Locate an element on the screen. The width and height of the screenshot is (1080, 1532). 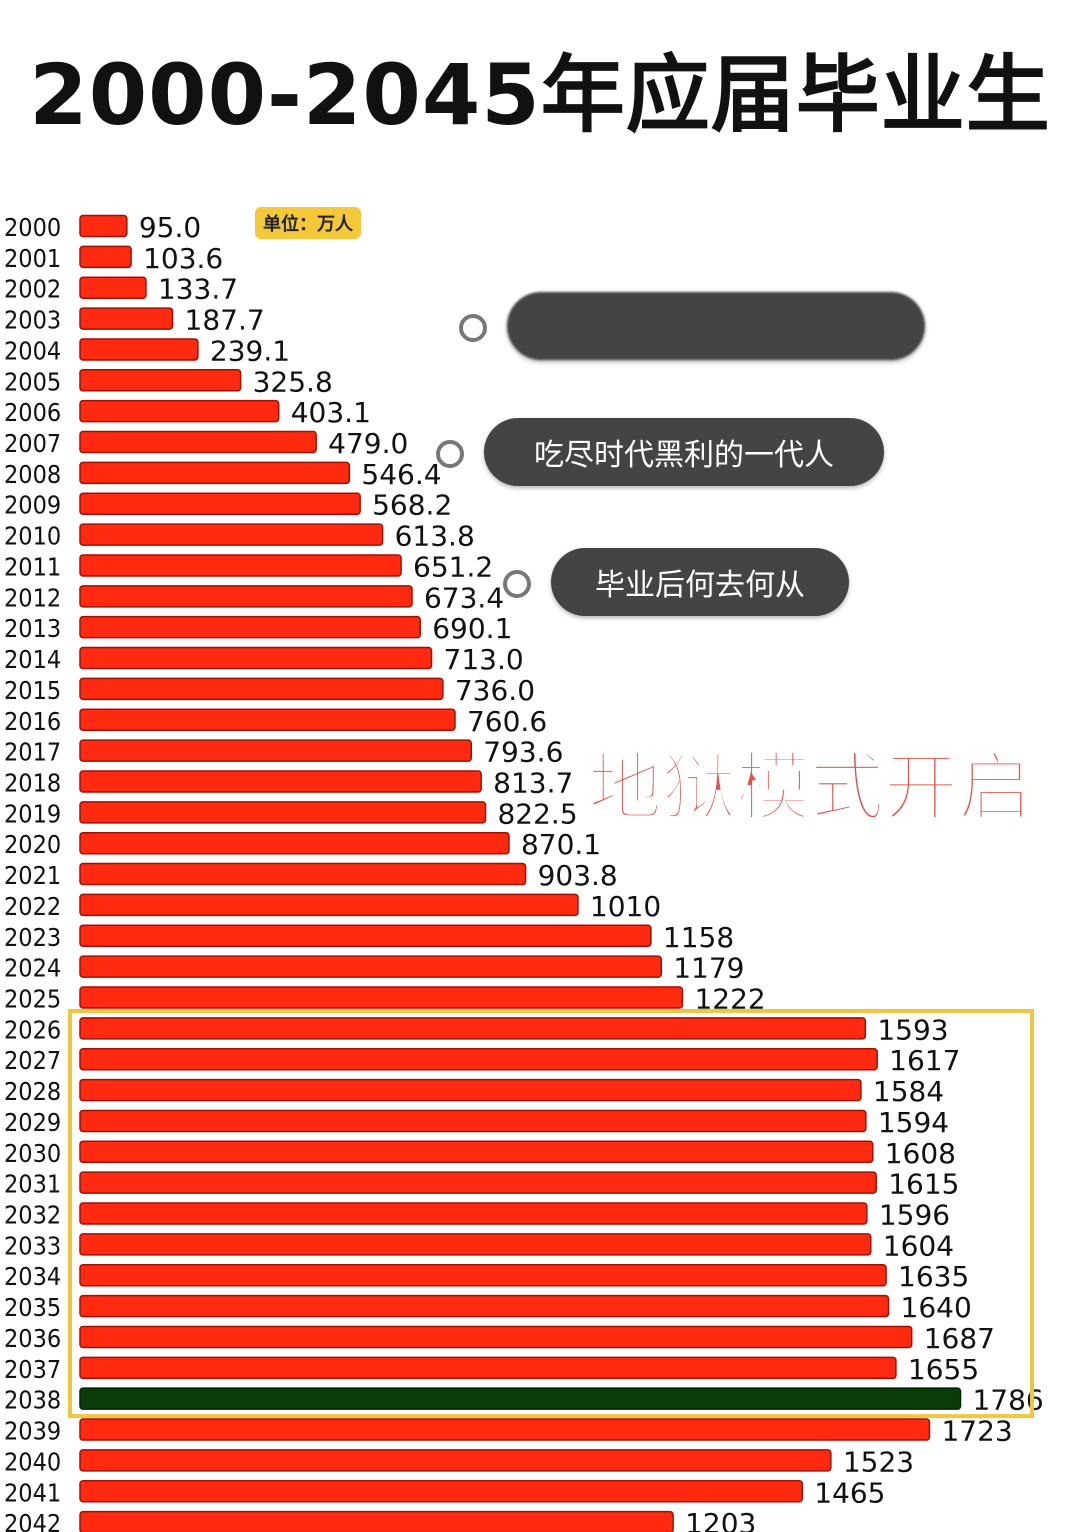
year-label: 2011 is located at coordinates (32, 566).